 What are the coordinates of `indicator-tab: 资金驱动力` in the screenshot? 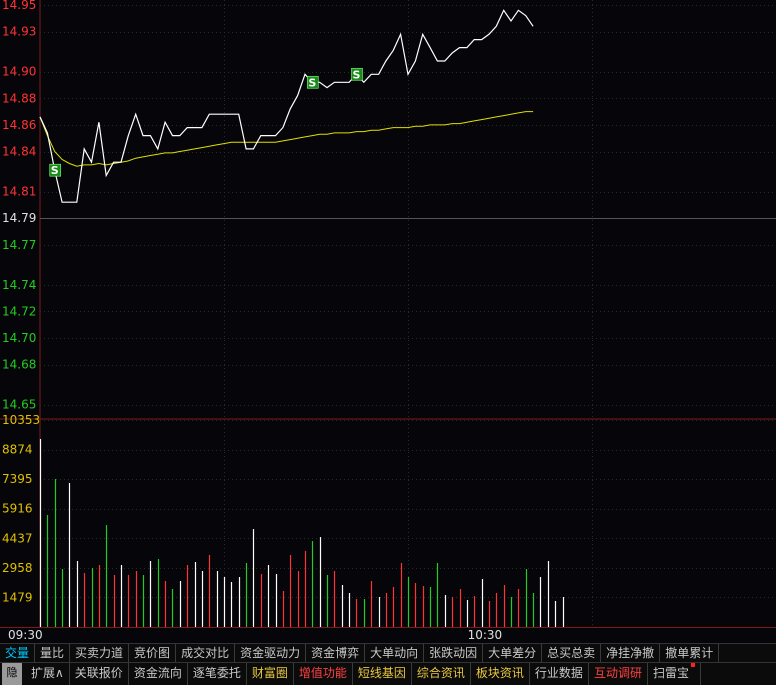 It's located at (271, 653).